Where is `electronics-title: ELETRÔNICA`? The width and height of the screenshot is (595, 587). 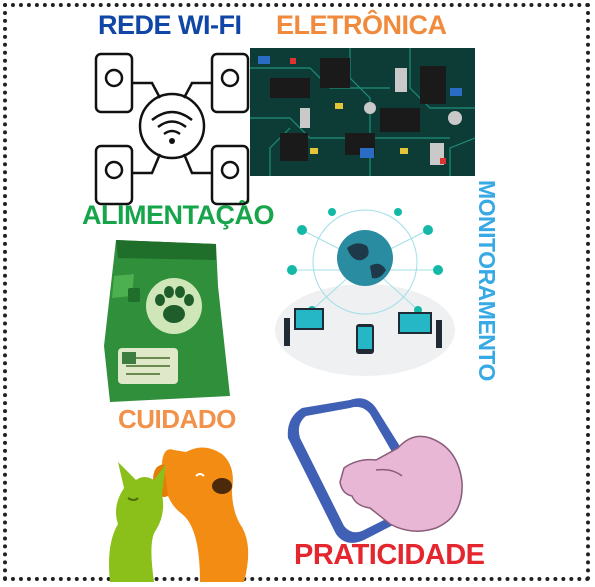 electronics-title: ELETRÔNICA is located at coordinates (361, 25).